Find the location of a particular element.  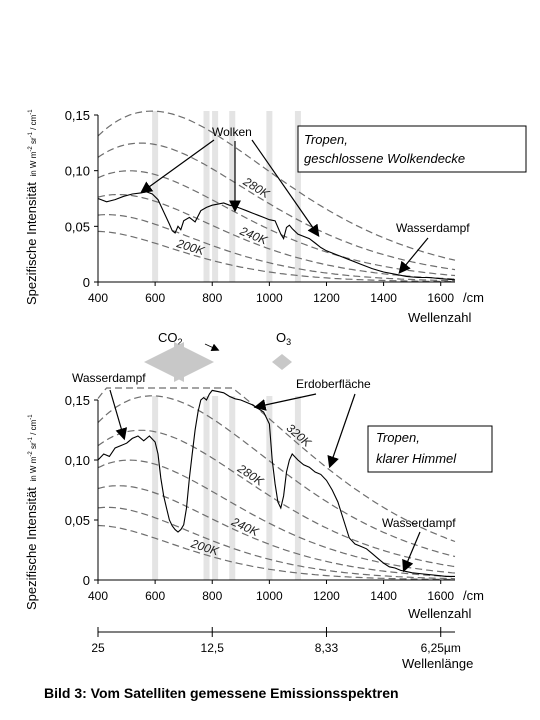

planck-curve-320k is located at coordinates (276, 465).